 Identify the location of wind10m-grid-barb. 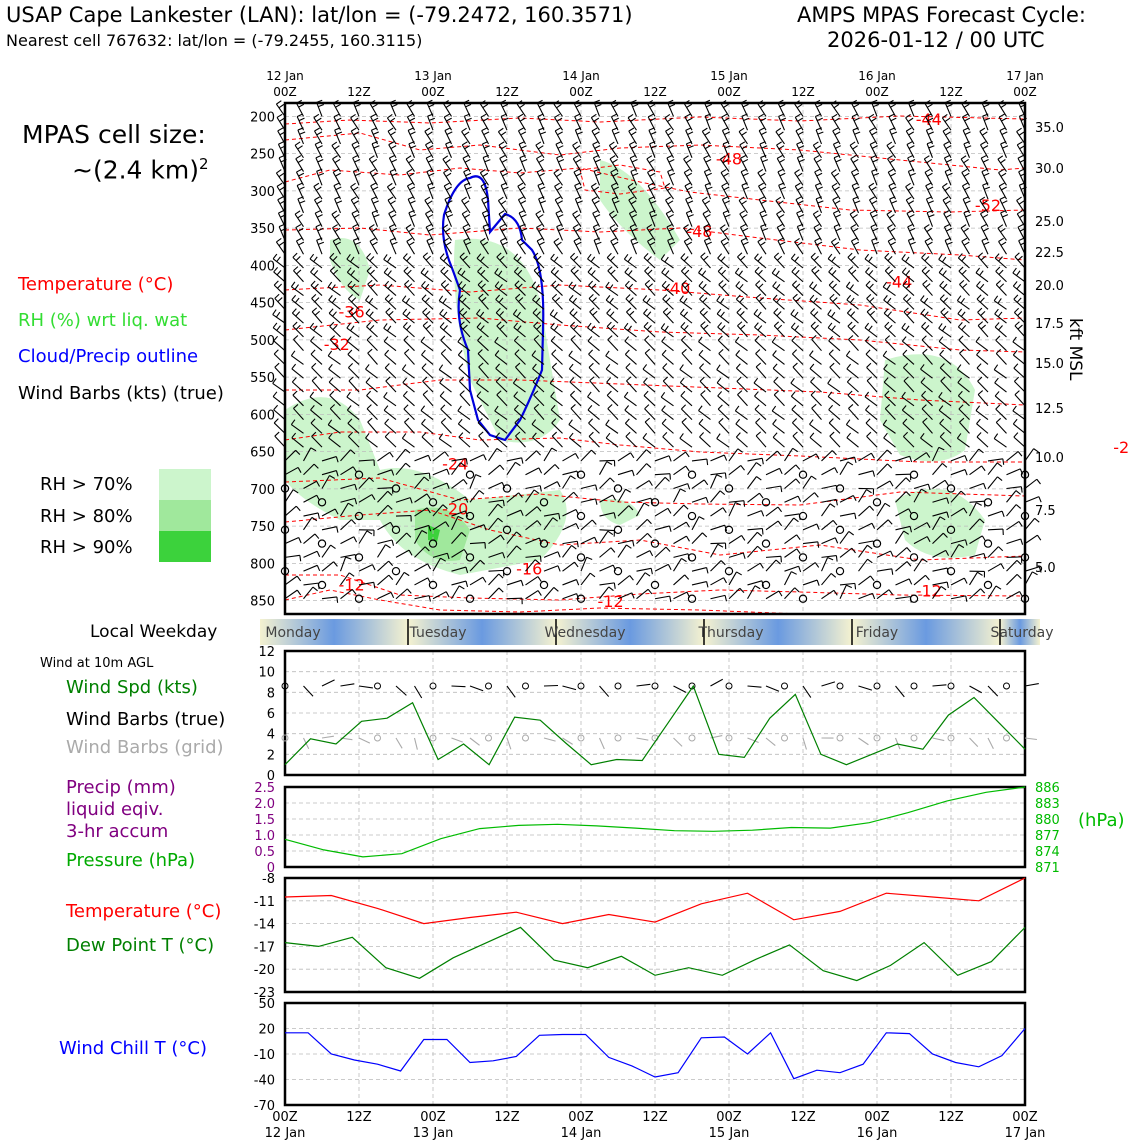
(804, 743).